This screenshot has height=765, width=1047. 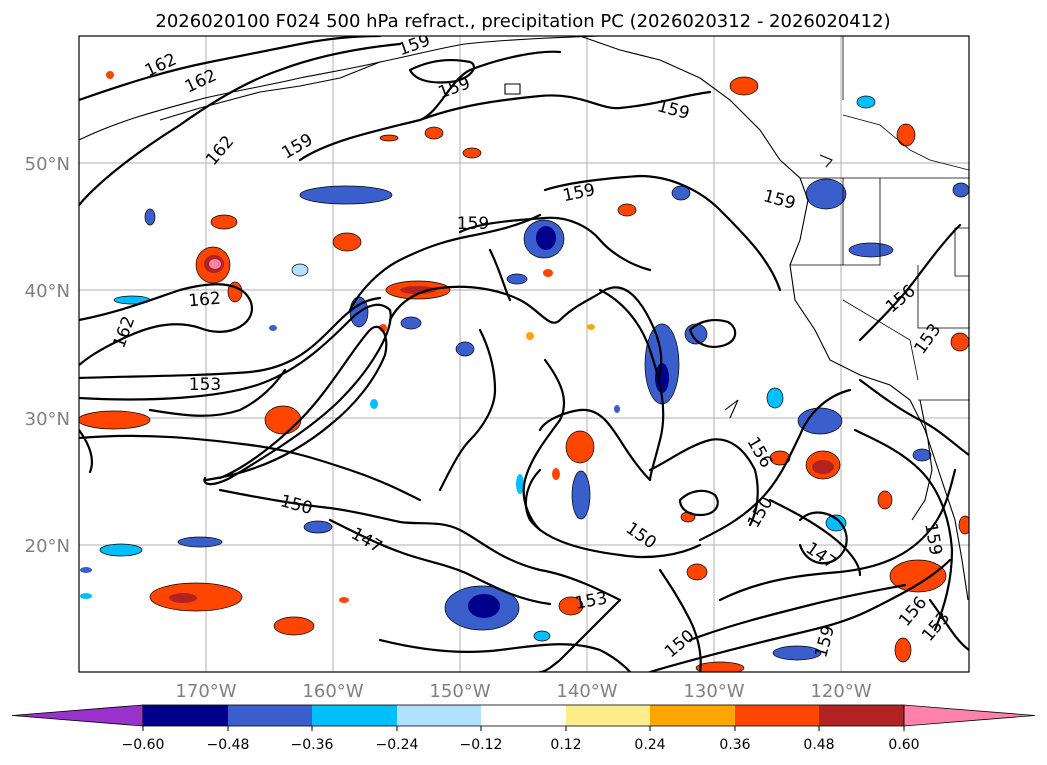 I want to click on longitude-labels: 170°W 160°W 150°W 140°W 130°W 120°W, so click(x=523, y=691).